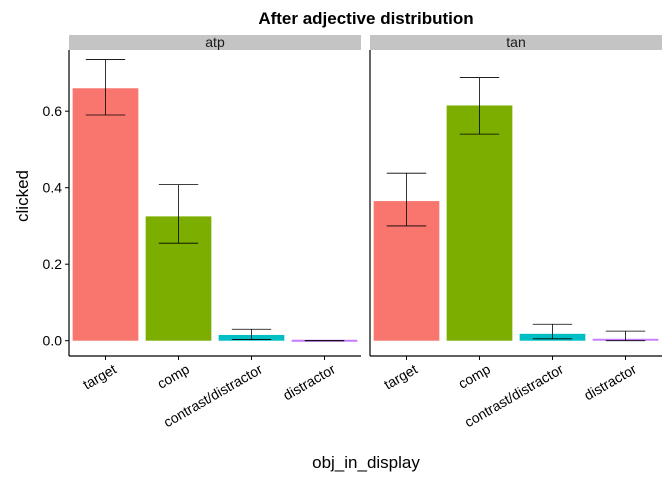  I want to click on facet-label: atp, so click(215, 42).